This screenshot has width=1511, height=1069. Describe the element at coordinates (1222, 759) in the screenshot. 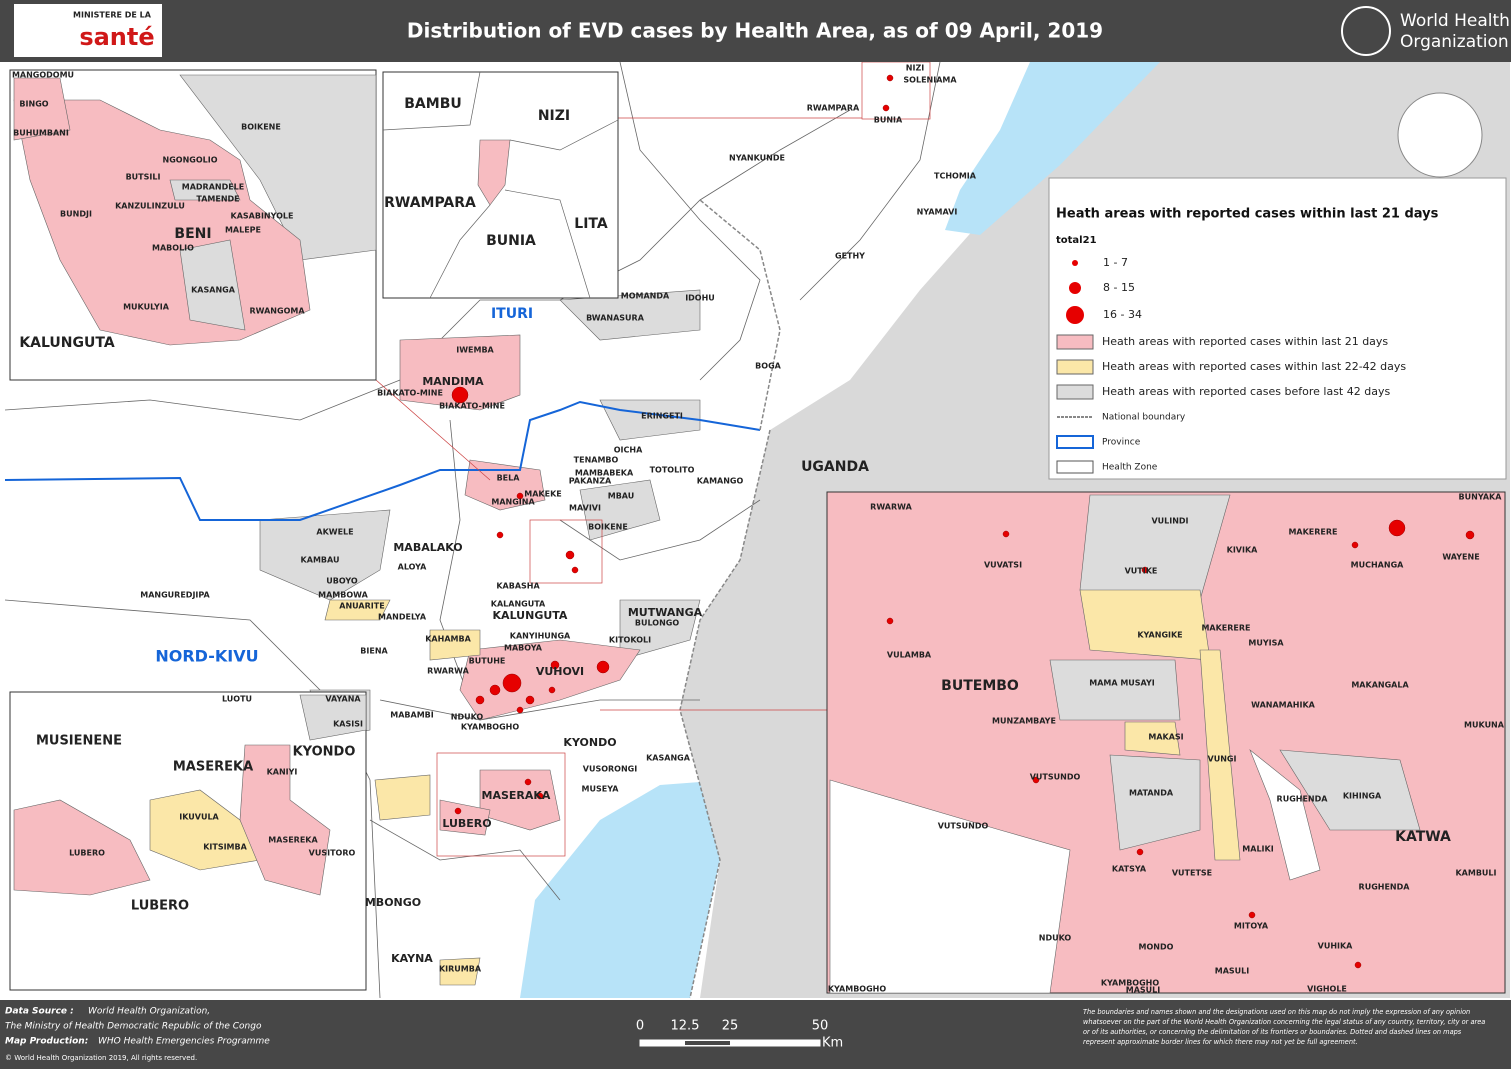

I see `place-label: VUNGI` at that location.